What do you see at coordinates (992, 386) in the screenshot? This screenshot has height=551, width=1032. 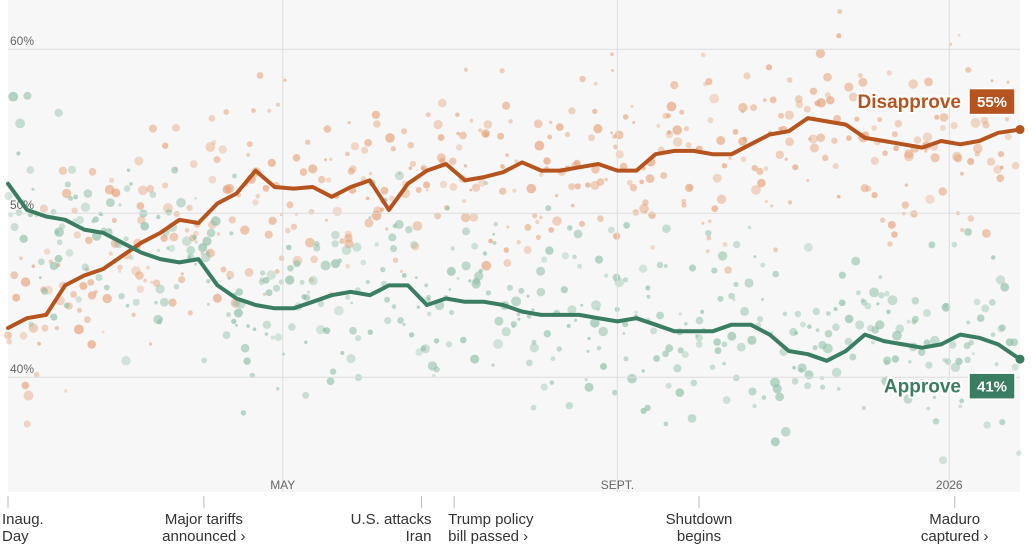 I see `approve-value-badge` at bounding box center [992, 386].